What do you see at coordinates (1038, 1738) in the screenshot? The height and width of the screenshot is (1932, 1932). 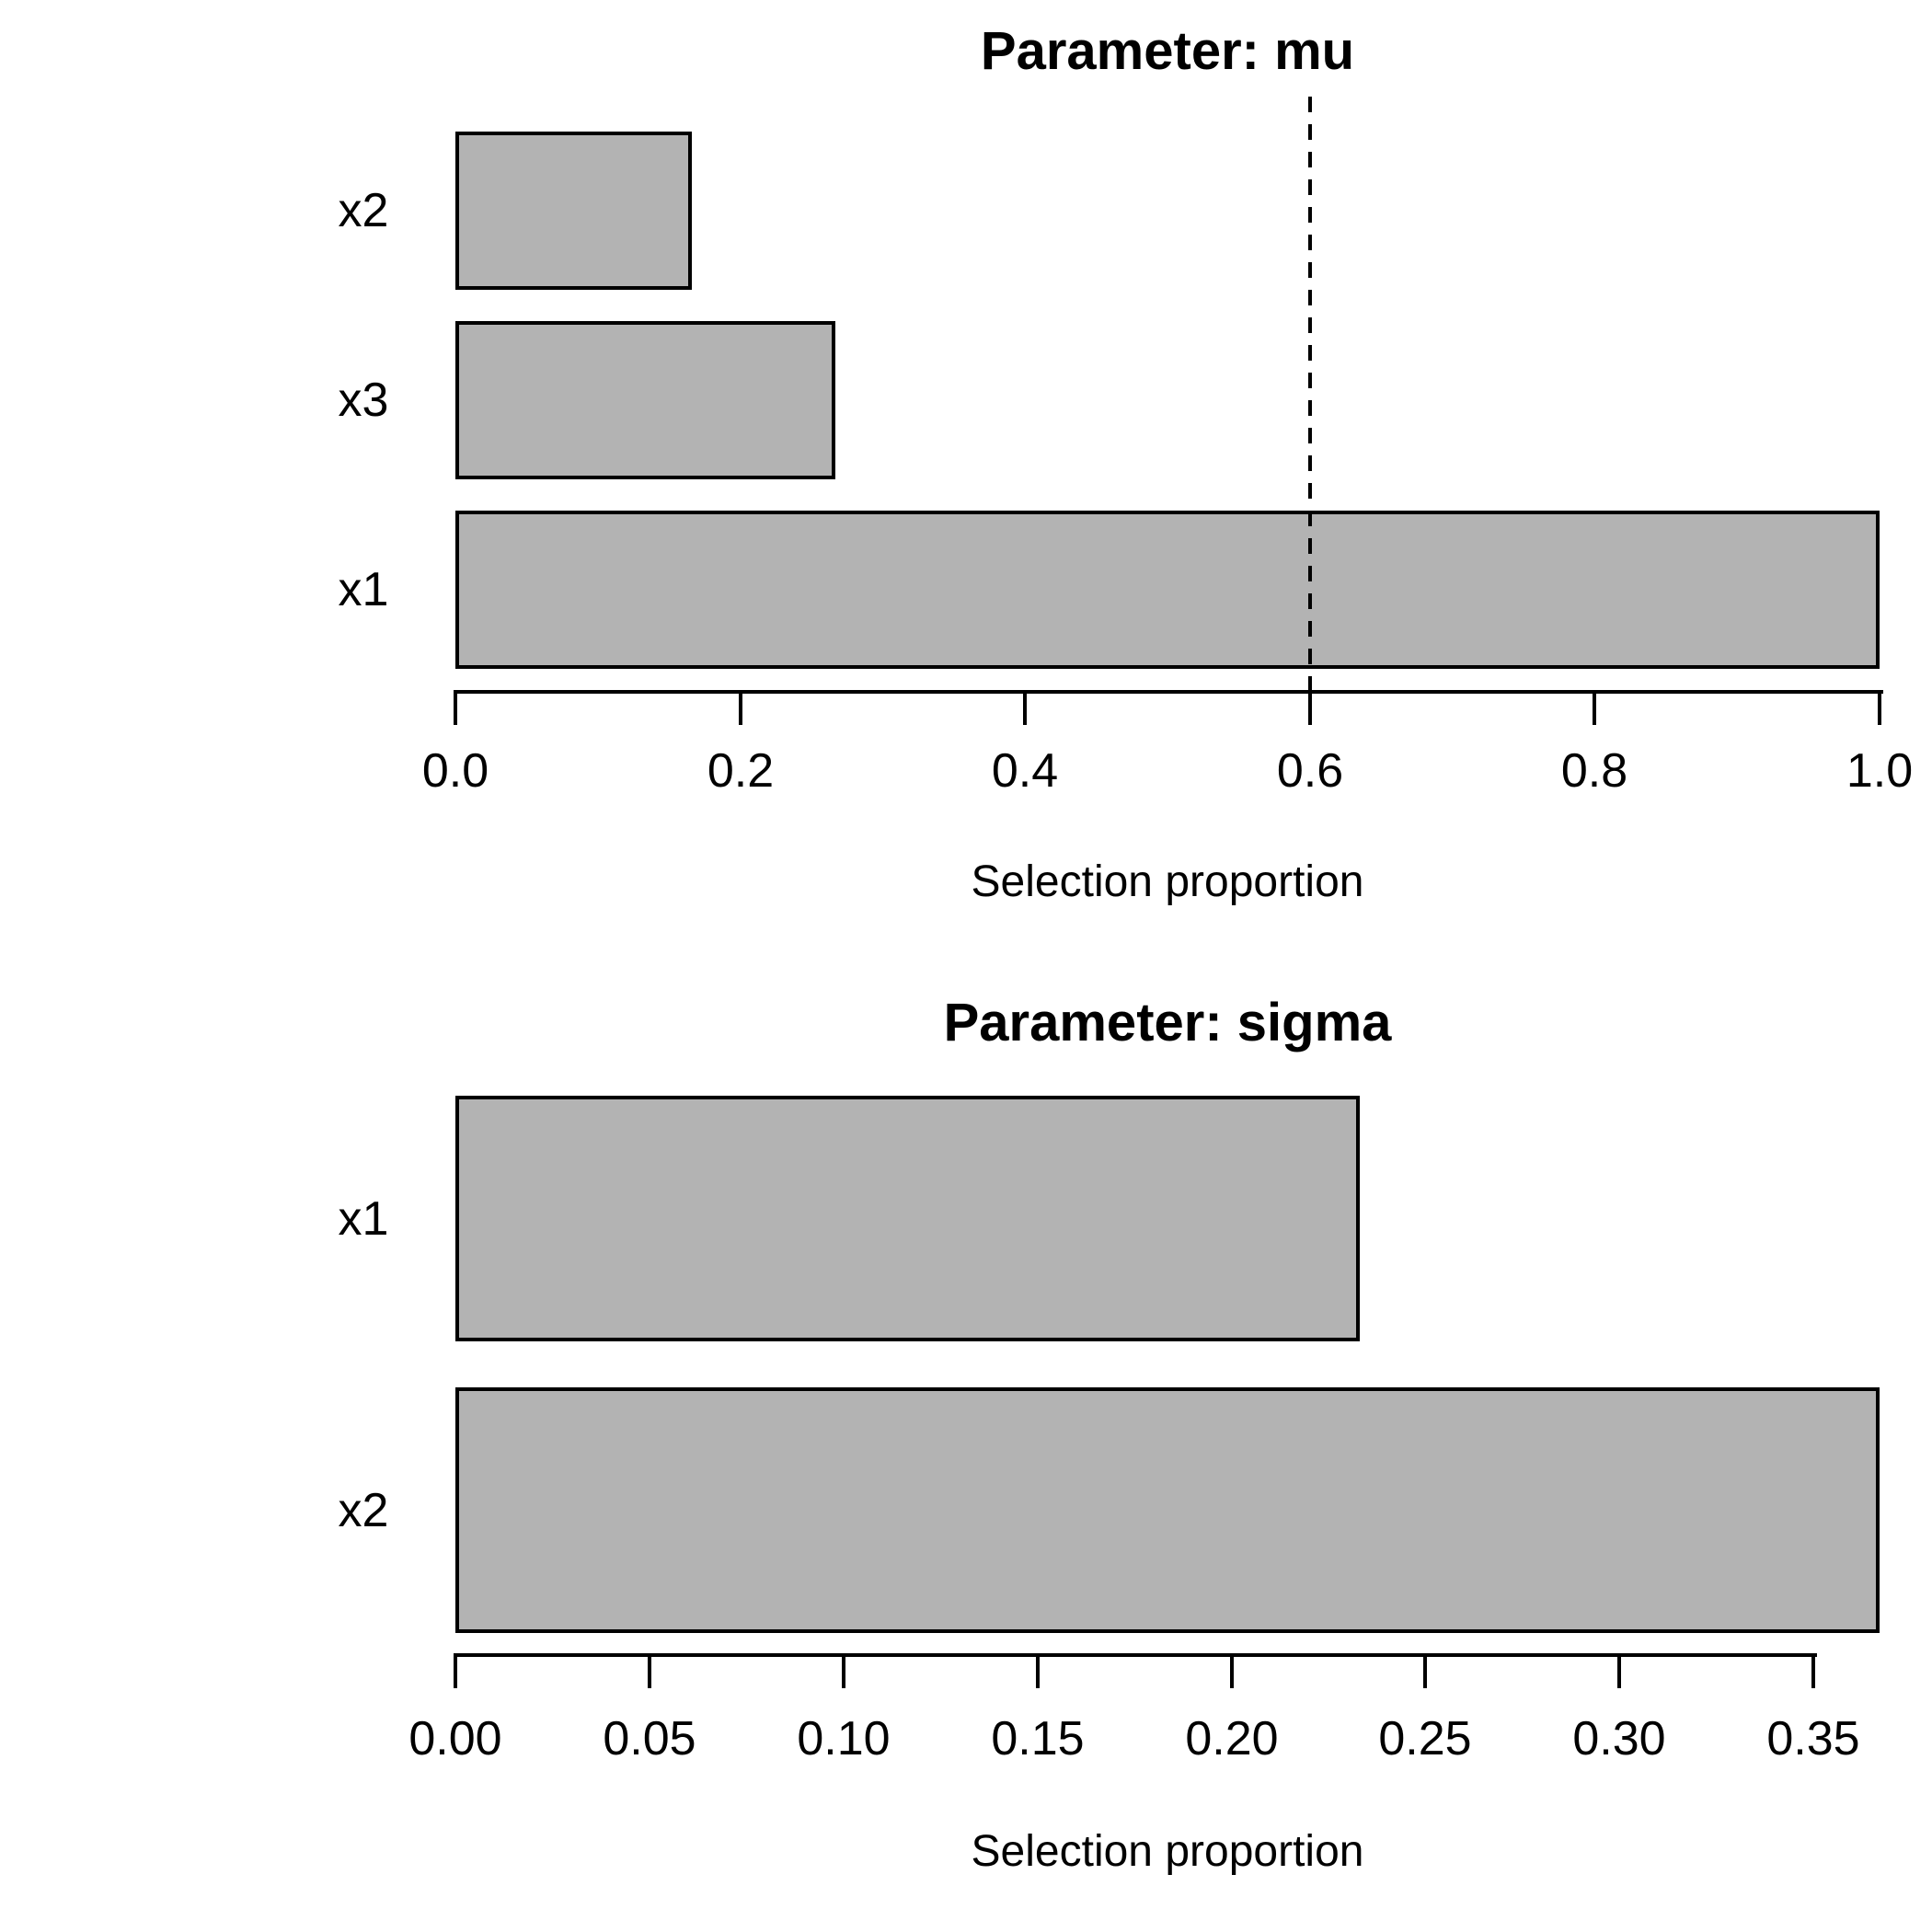 I see `axis-tick-label: 0.15` at bounding box center [1038, 1738].